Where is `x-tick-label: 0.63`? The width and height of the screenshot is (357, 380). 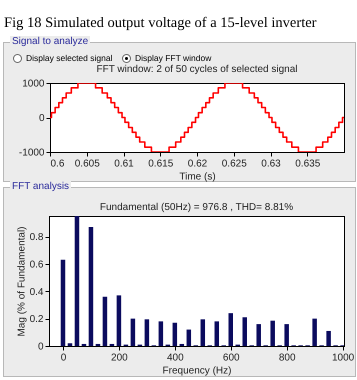 x-tick-label: 0.63 is located at coordinates (271, 164).